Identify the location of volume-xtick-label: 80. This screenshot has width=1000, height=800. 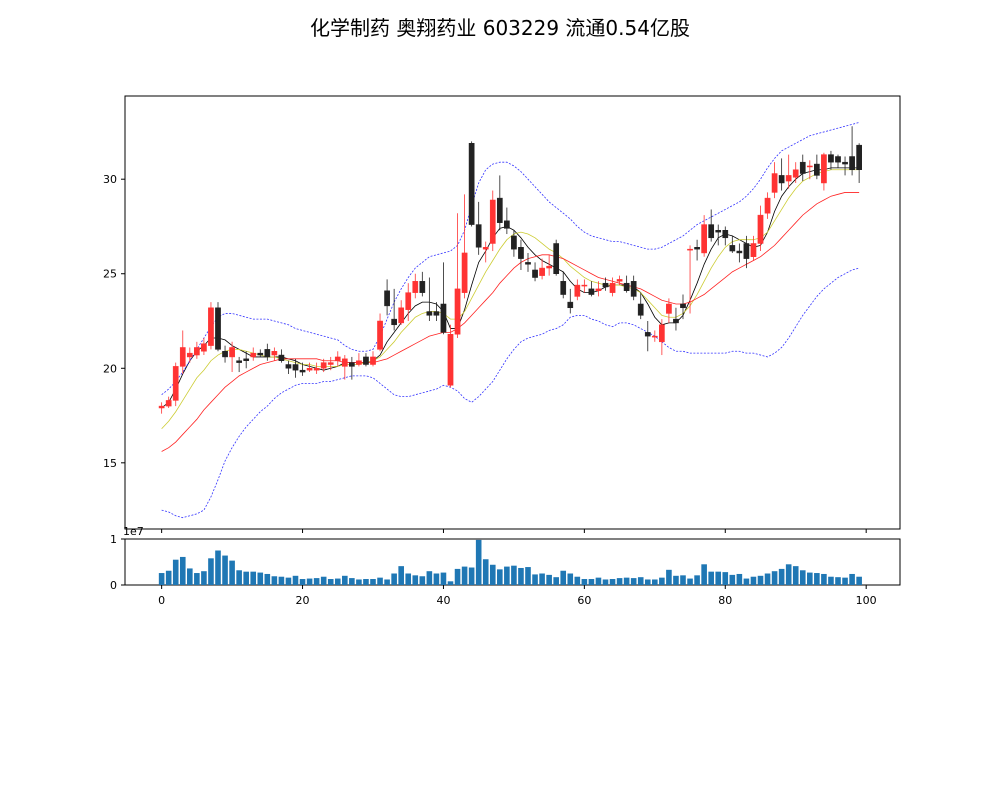
(725, 600).